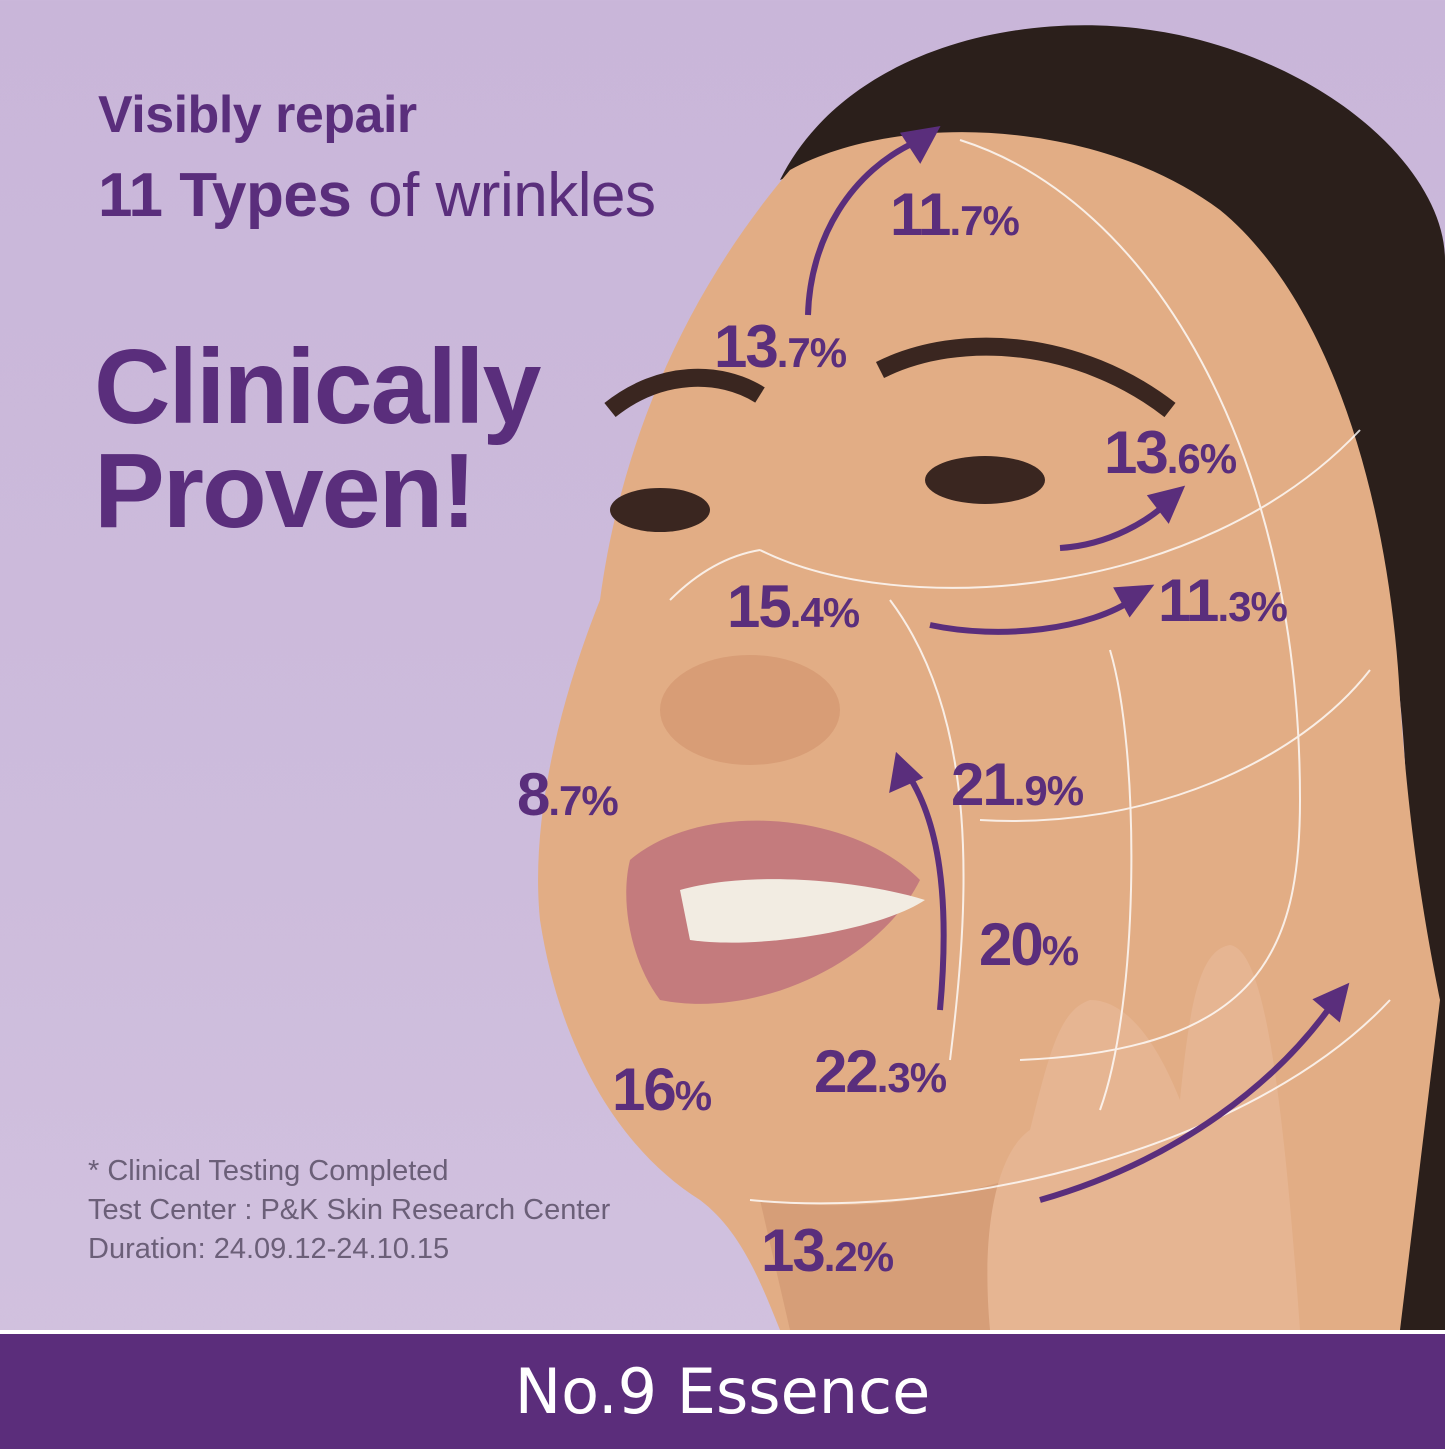  I want to click on product-banner: No.9 Essence, so click(722, 1389).